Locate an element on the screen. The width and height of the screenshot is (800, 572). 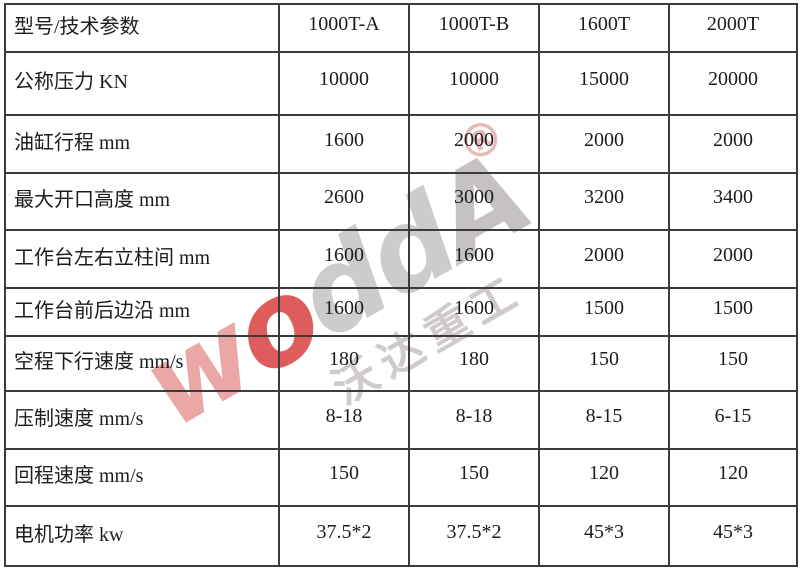
table-row: 工作台左右立柱间 mm 1600 1600 2000 2000 is located at coordinates (401, 259).